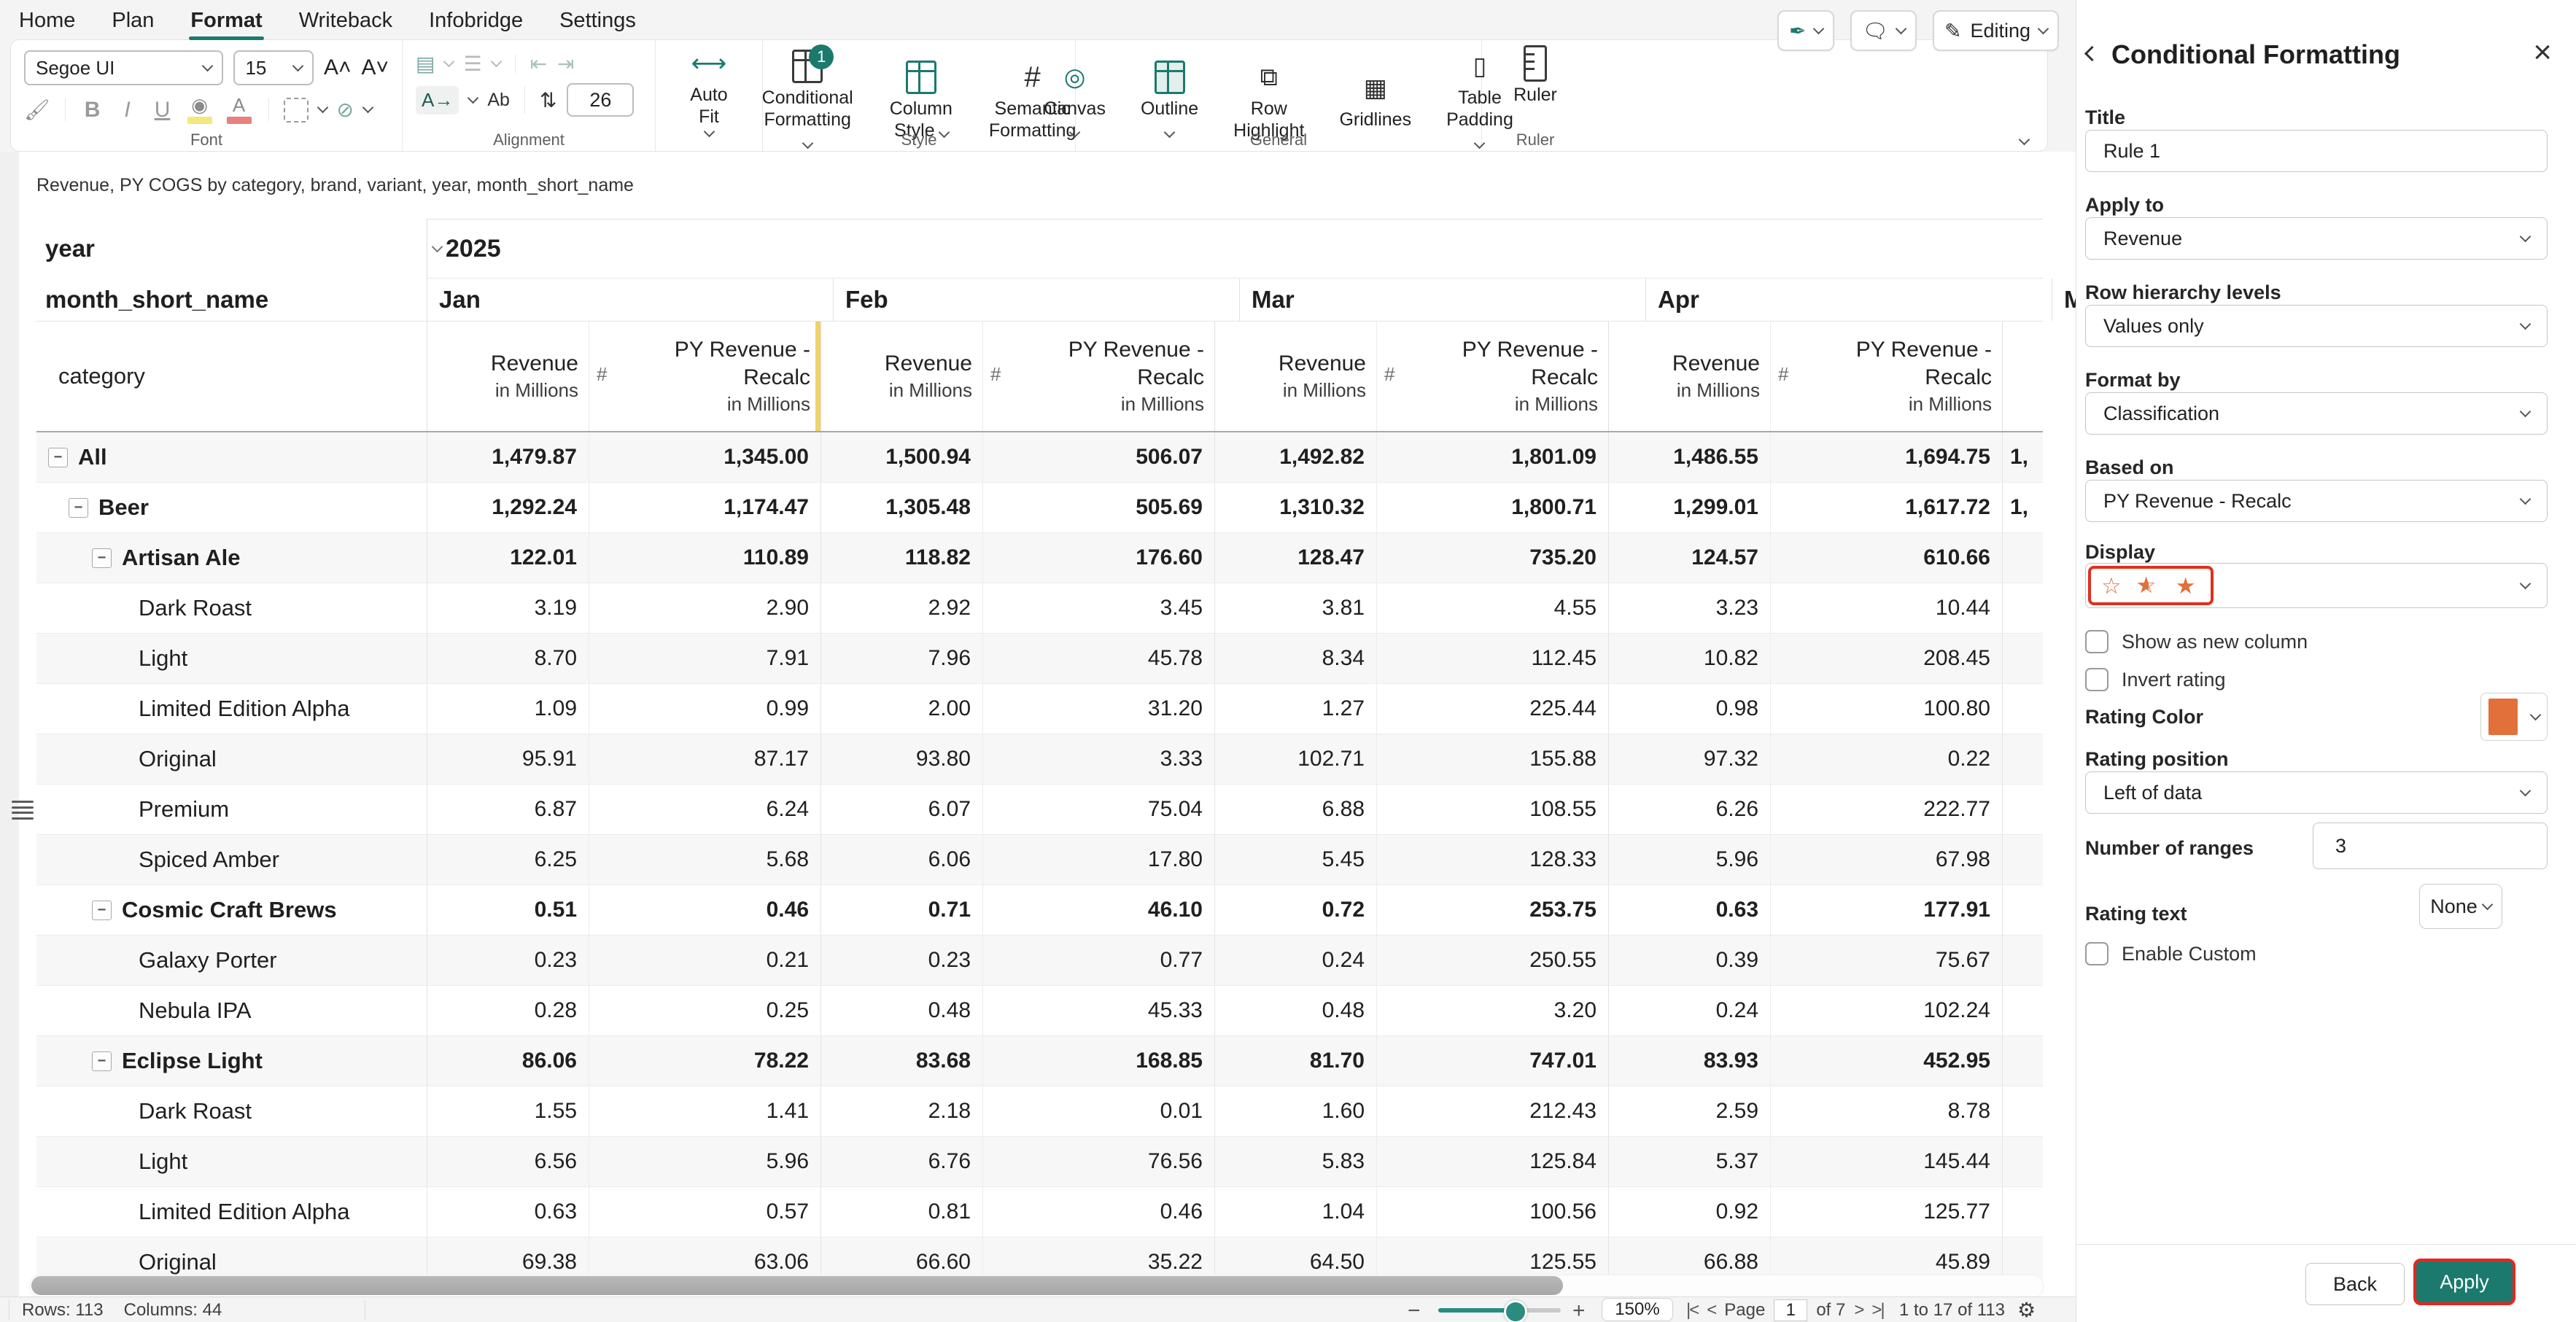  What do you see at coordinates (232, 859) in the screenshot?
I see `row-header-cell: Spiced Amber` at bounding box center [232, 859].